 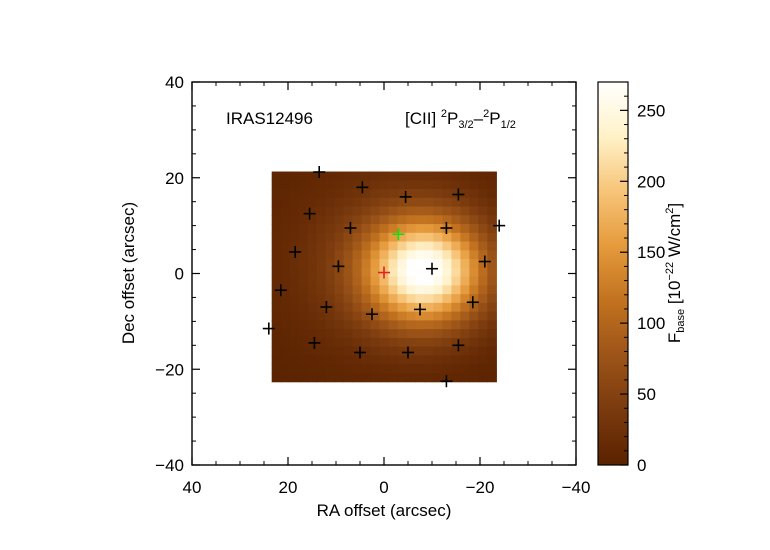 What do you see at coordinates (681, 321) in the screenshot?
I see `colorbar-label-sub: base` at bounding box center [681, 321].